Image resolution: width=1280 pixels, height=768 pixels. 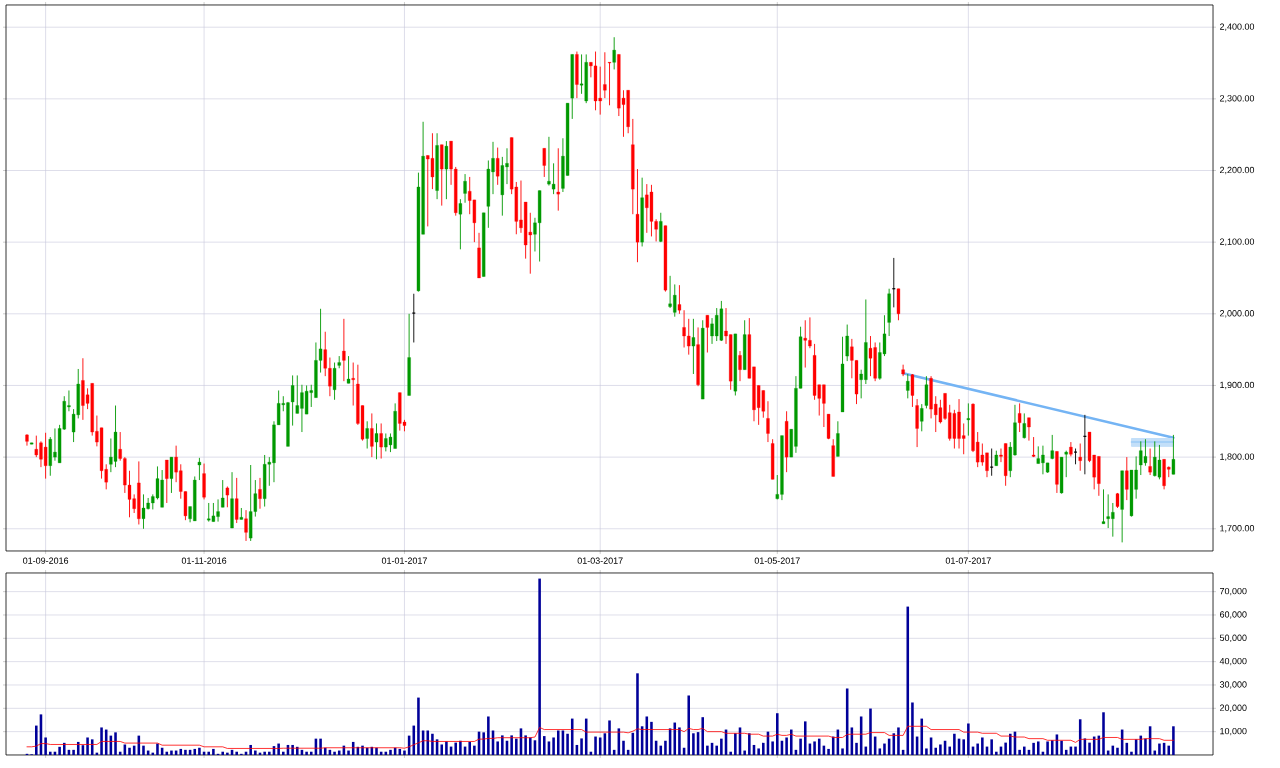 I want to click on y-tick-label: 1,900.00, so click(x=1237, y=385).